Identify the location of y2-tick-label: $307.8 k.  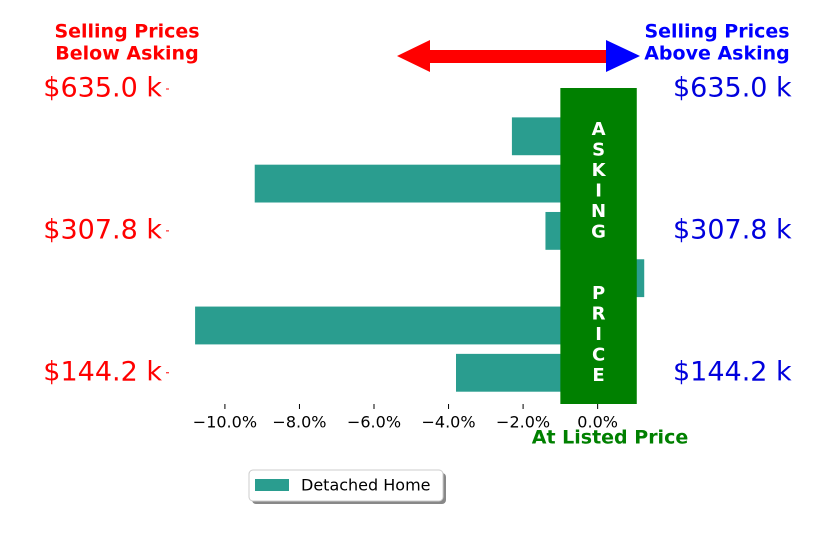
(732, 229).